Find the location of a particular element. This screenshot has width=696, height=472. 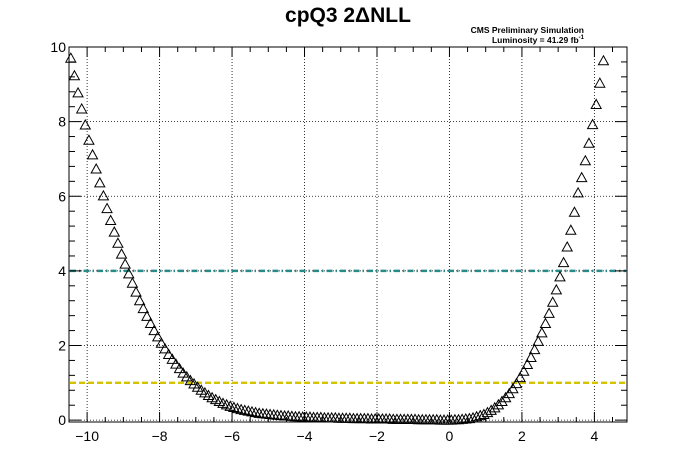

x-tick-label: 4 is located at coordinates (594, 436).